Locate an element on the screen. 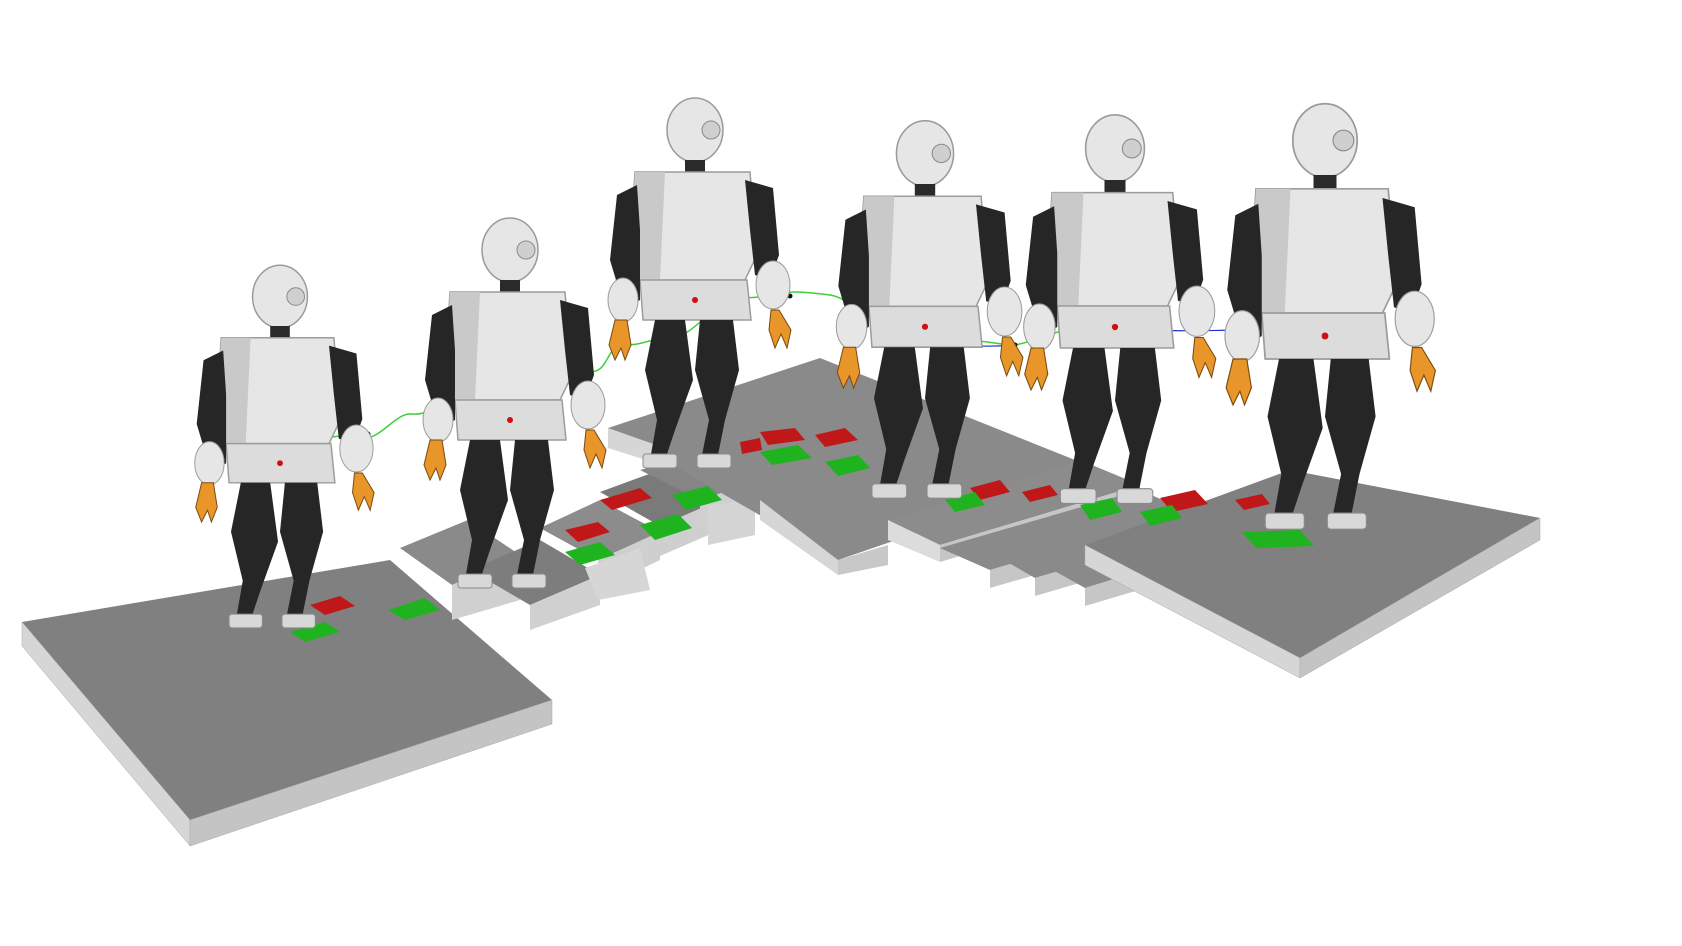 The height and width of the screenshot is (946, 1682). start-platform is located at coordinates (287, 703).